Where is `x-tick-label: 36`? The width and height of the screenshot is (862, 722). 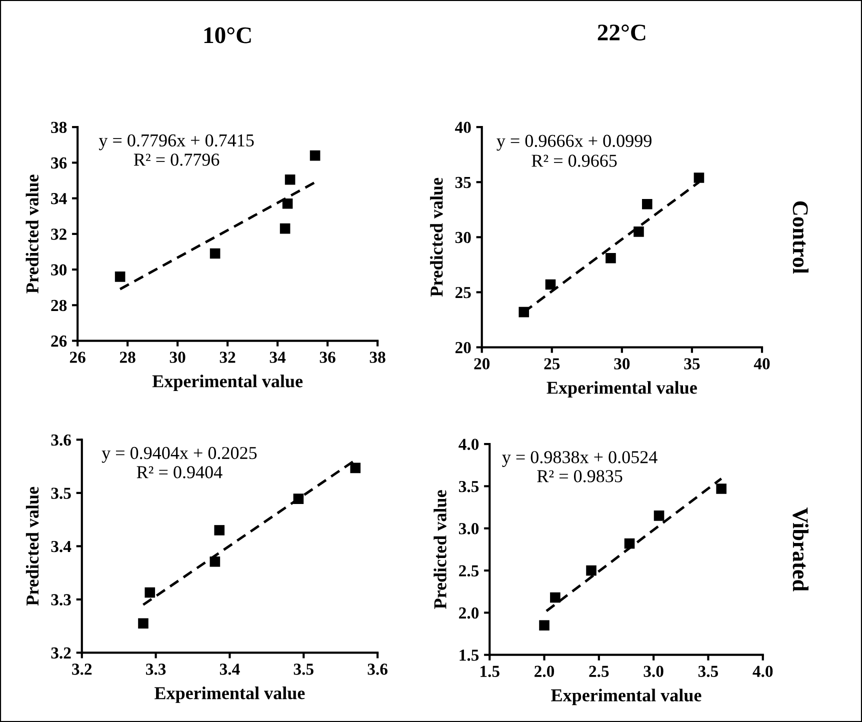
x-tick-label: 36 is located at coordinates (328, 357).